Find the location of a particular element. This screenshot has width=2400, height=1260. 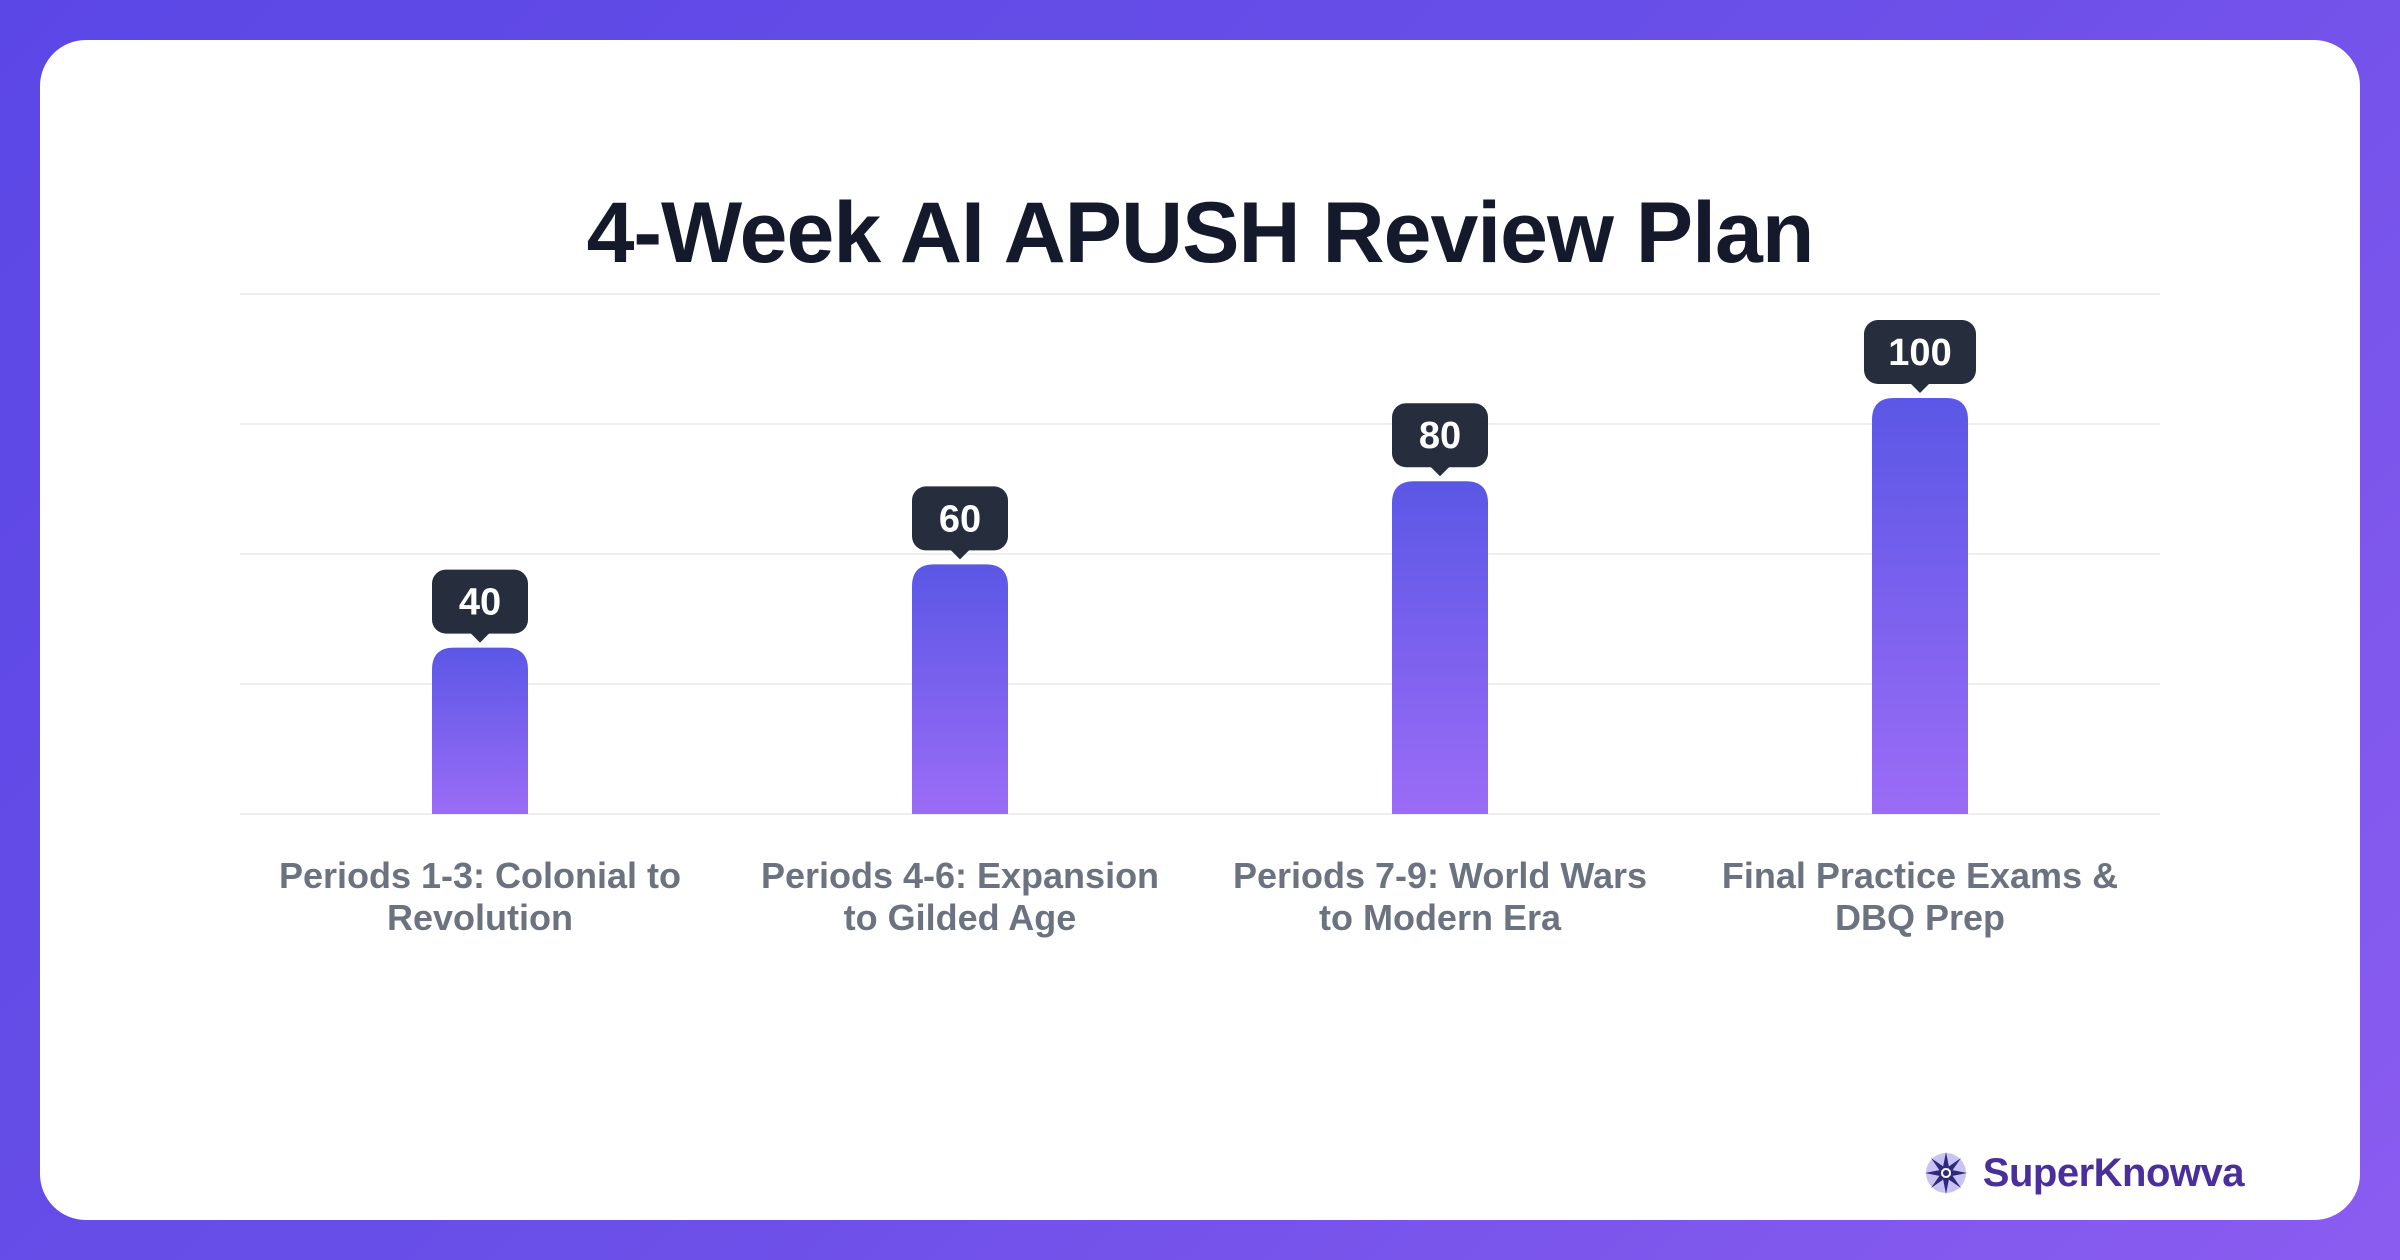

value-label: 40 is located at coordinates (480, 606).